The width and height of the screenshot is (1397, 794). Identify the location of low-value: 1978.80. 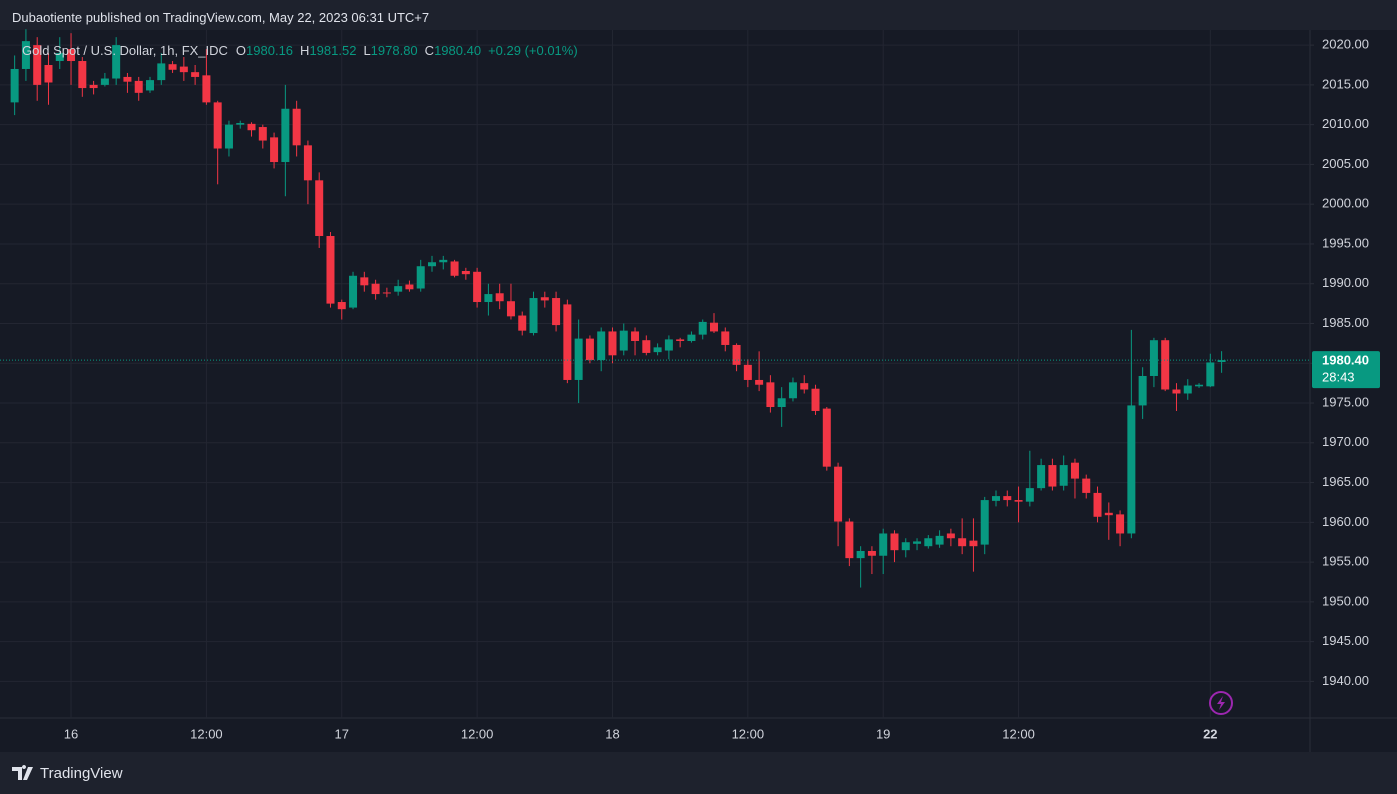
(394, 50).